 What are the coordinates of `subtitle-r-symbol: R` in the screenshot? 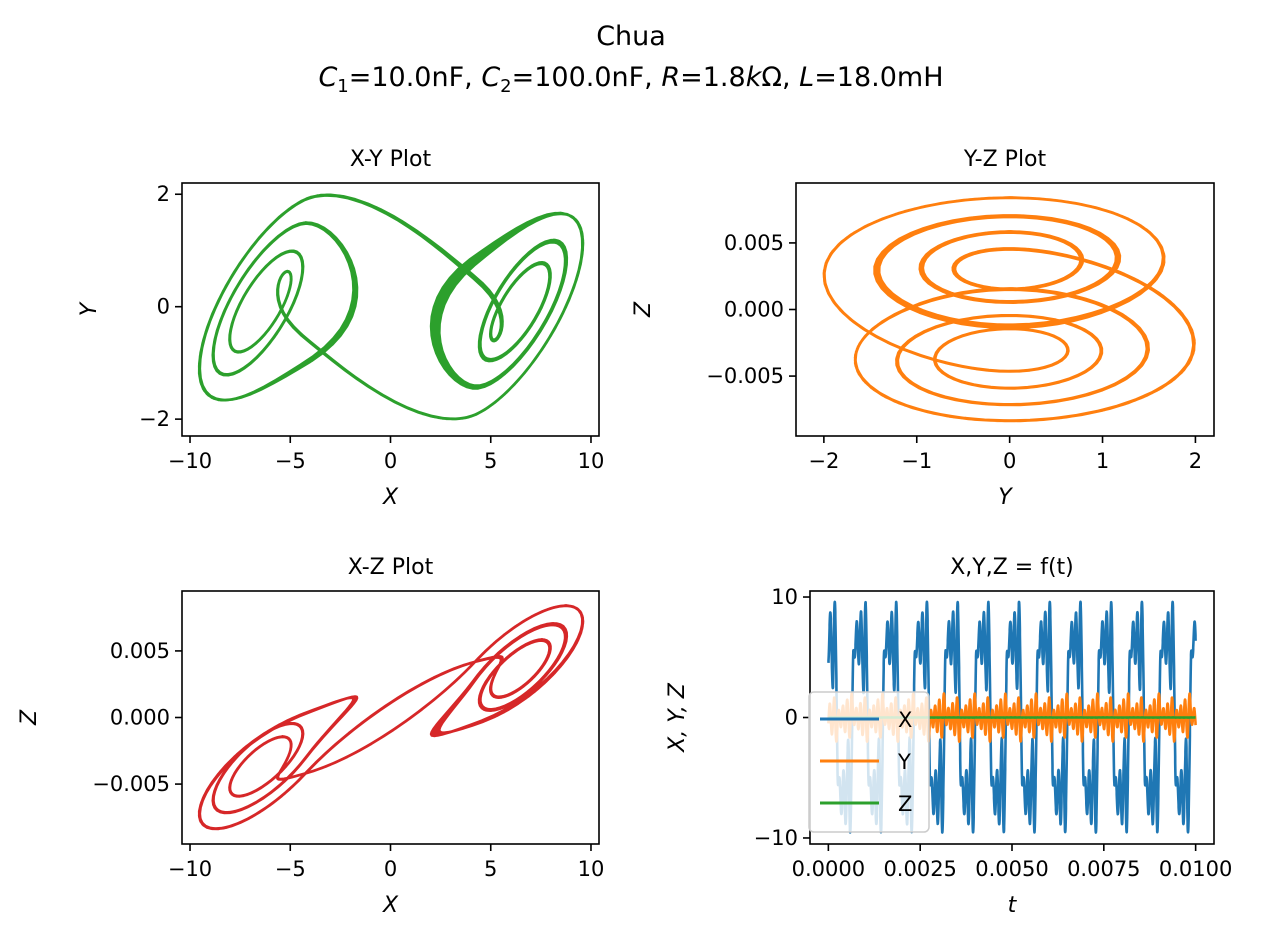 It's located at (670, 77).